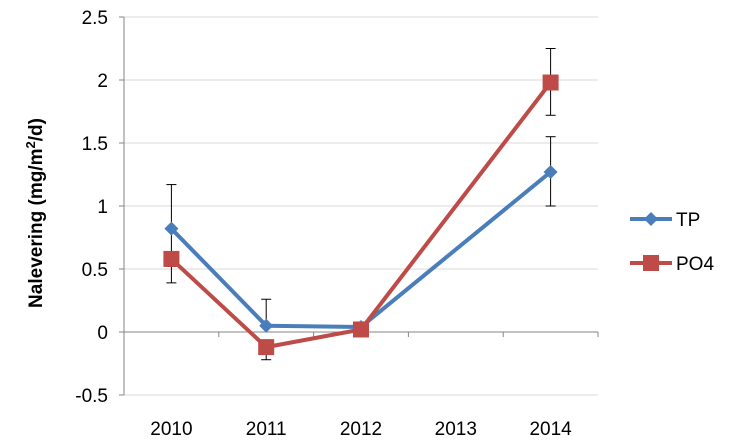 The image size is (750, 444). Describe the element at coordinates (688, 220) in the screenshot. I see `legend-label: TP` at that location.